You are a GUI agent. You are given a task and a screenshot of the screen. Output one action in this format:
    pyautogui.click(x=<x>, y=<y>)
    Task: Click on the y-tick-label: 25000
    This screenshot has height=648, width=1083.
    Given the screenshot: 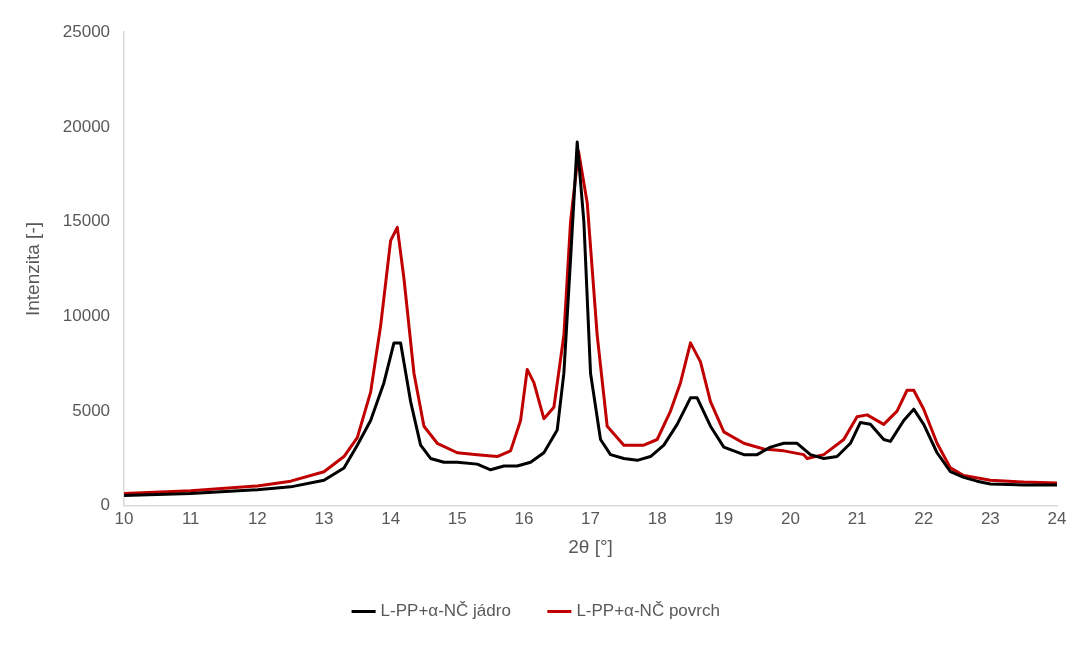 What is the action you would take?
    pyautogui.click(x=86, y=31)
    